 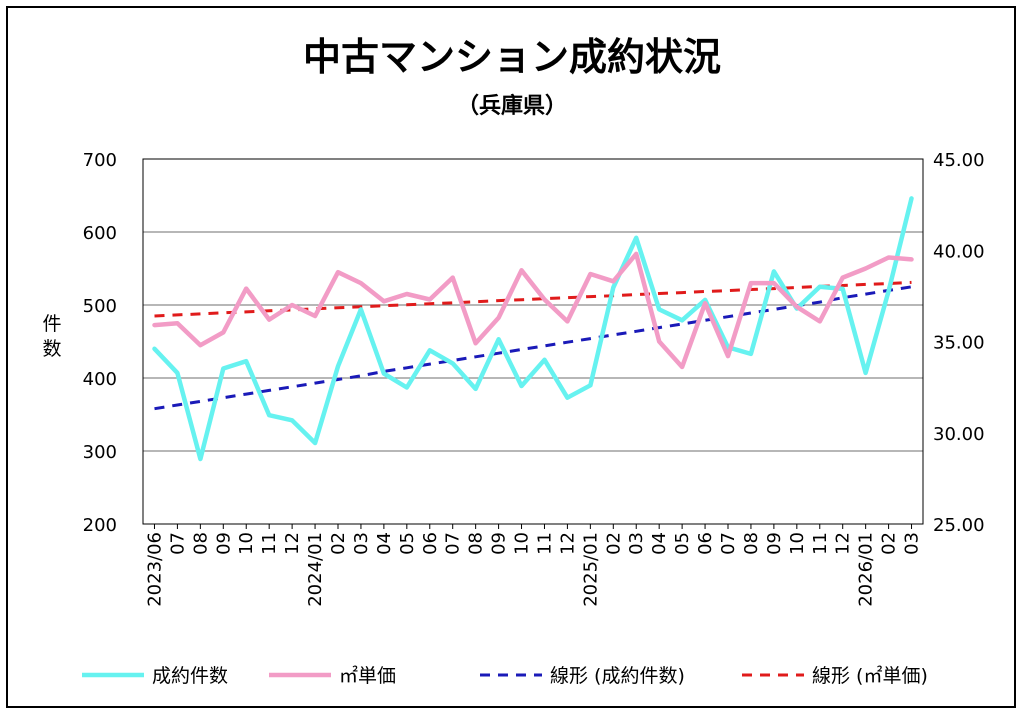 I want to click on x-tick-label: 2026/01, so click(x=866, y=569).